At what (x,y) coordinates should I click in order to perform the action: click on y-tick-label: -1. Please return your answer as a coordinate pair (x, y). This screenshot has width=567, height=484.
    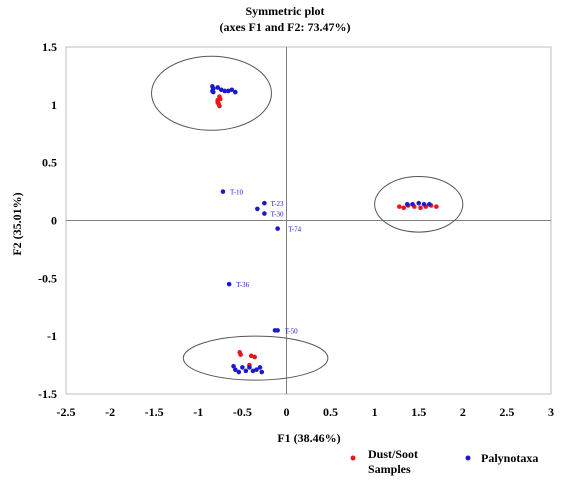
    Looking at the image, I should click on (52, 336).